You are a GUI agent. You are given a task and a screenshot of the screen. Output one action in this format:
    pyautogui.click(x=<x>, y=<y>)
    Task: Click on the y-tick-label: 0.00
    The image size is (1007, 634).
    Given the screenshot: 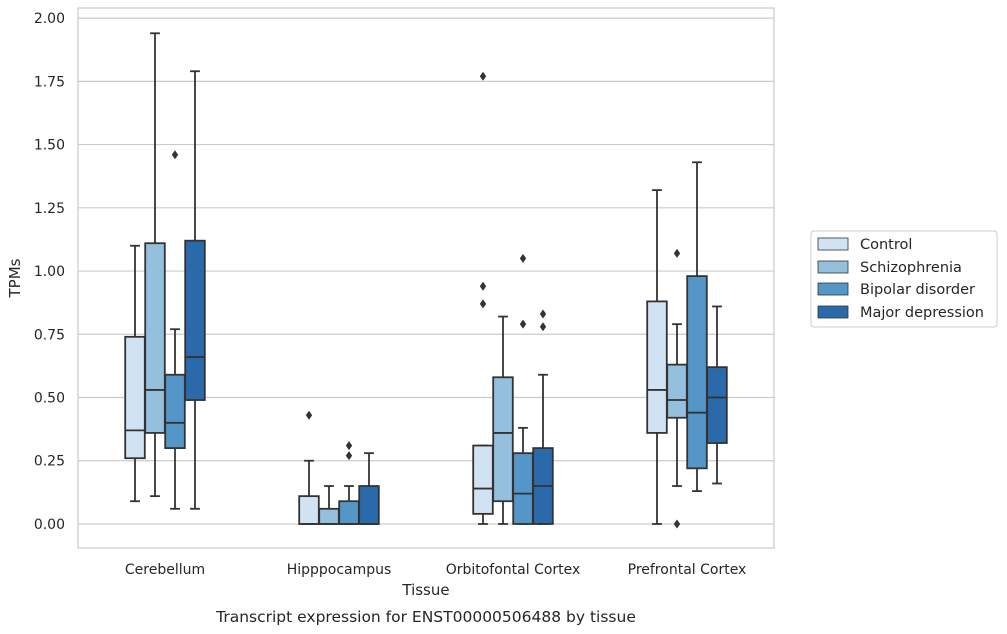 What is the action you would take?
    pyautogui.click(x=49, y=525)
    